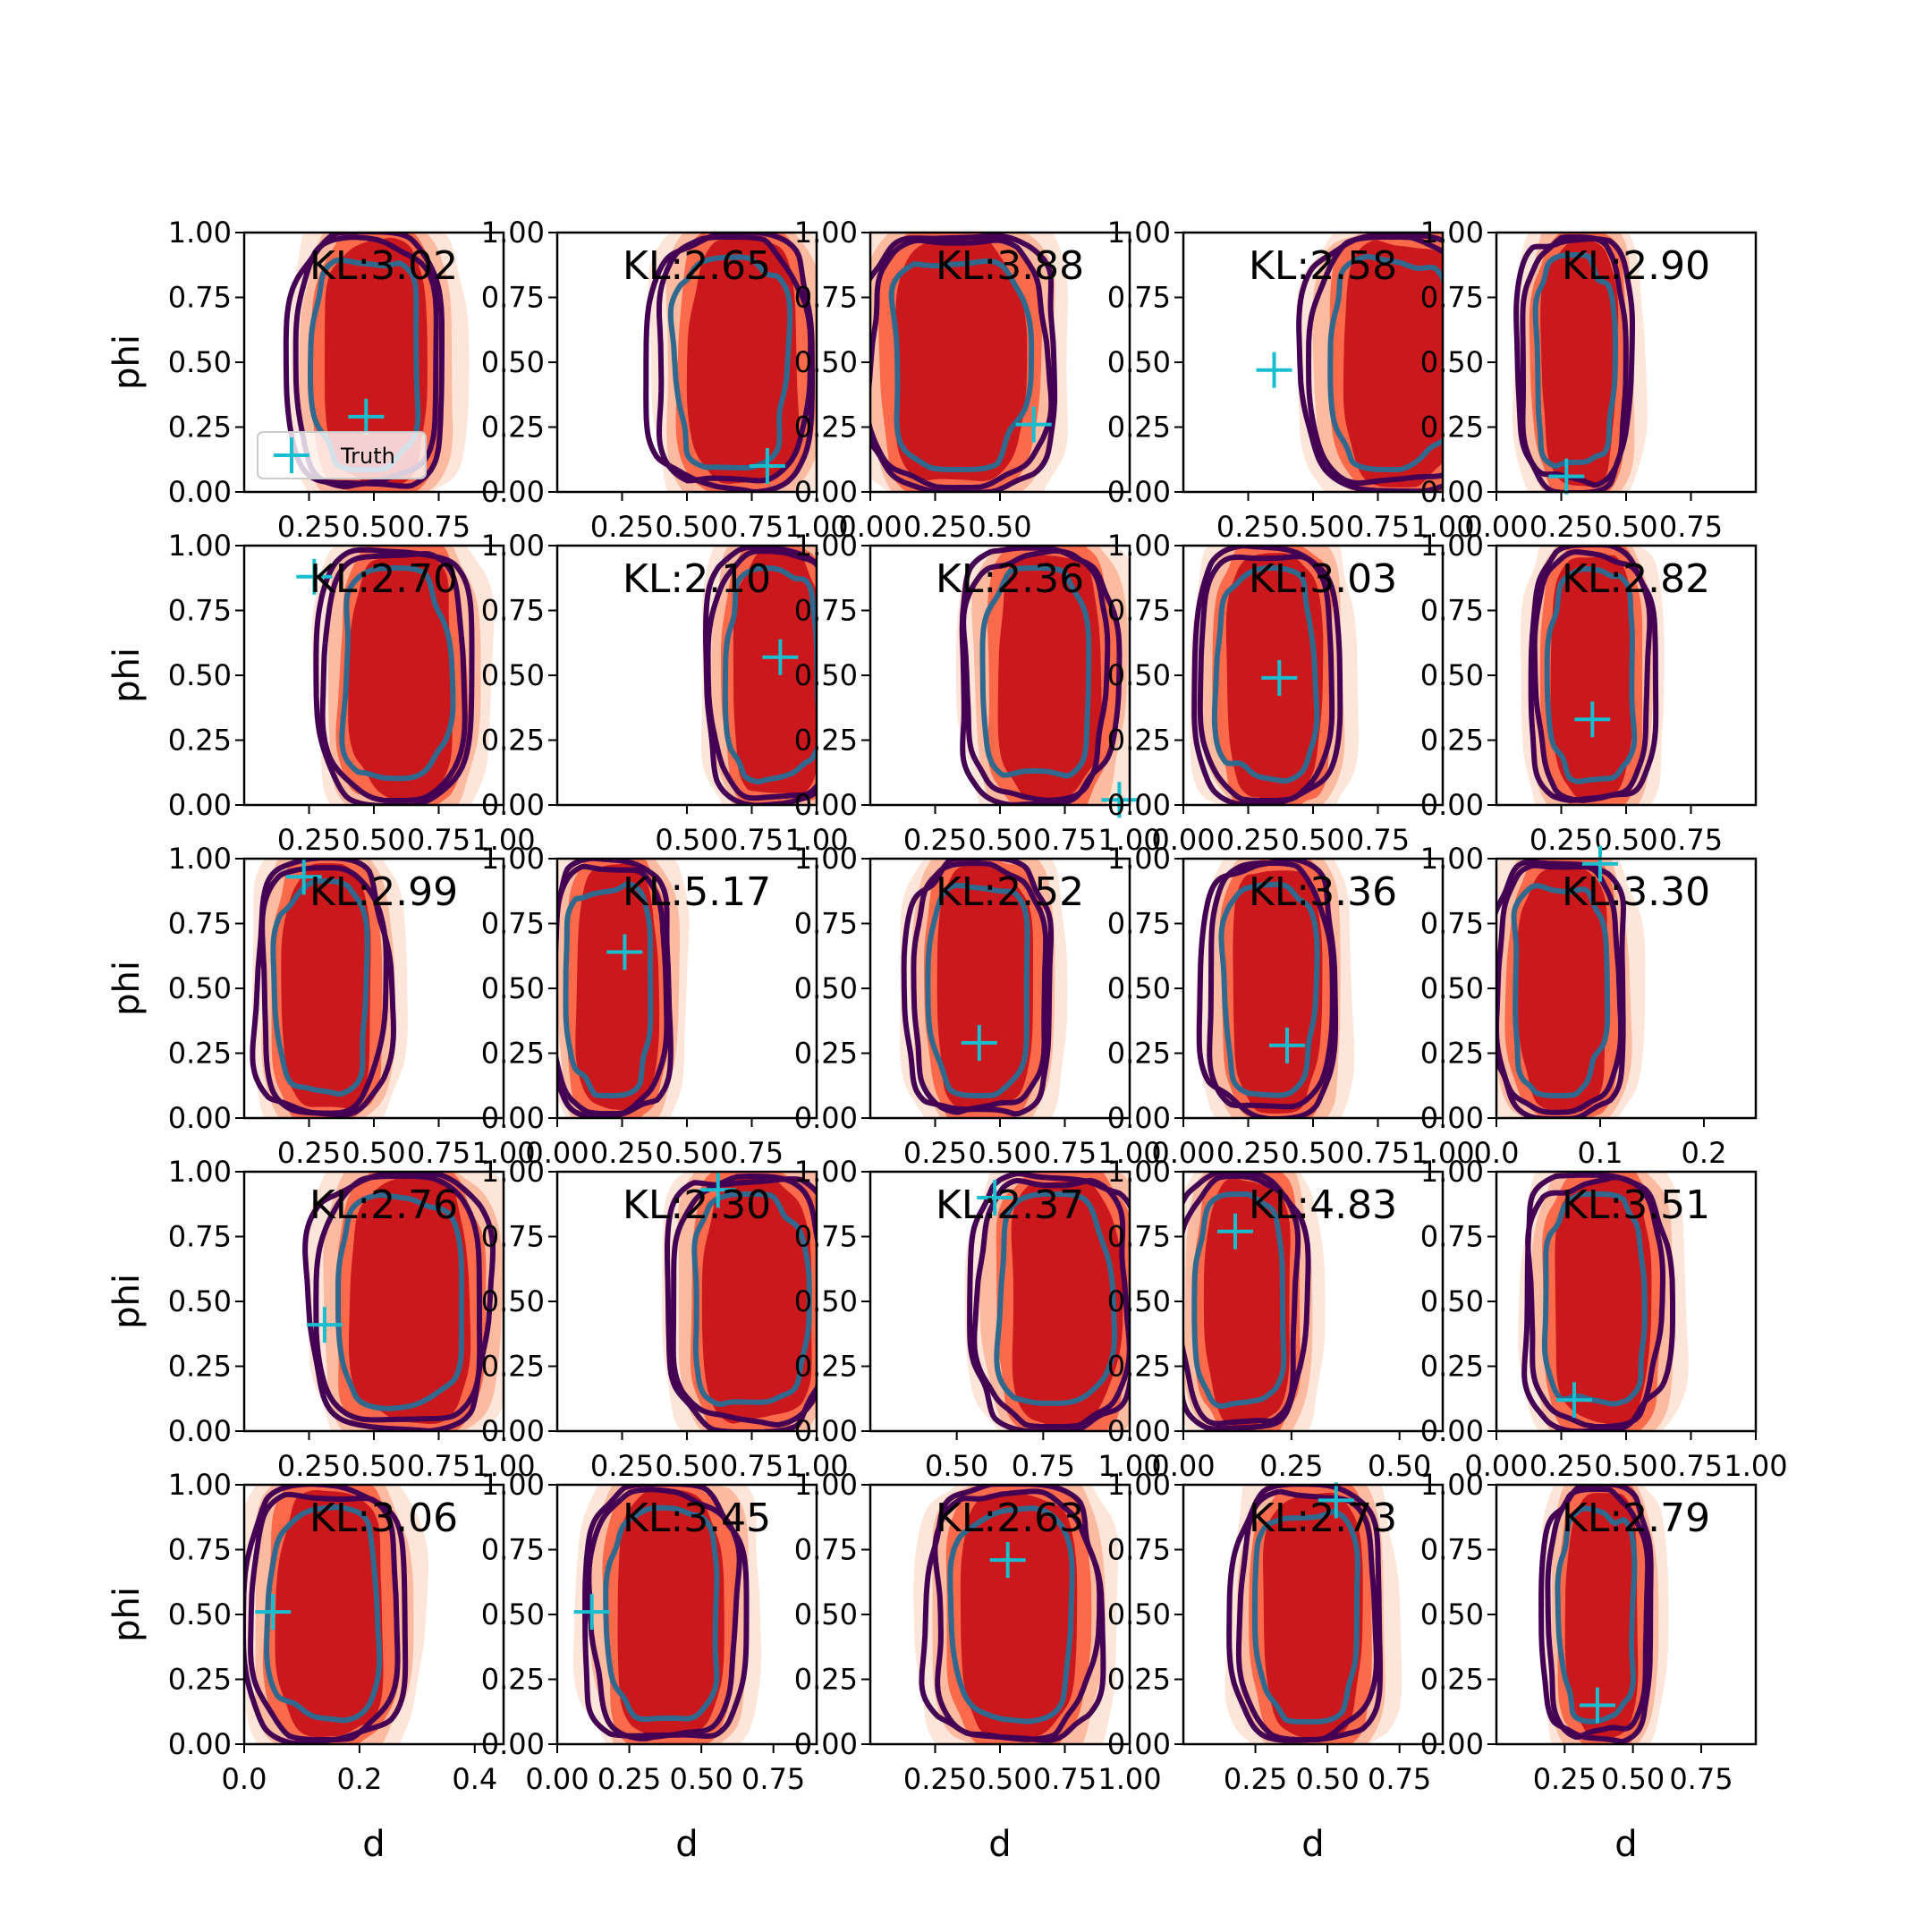 This screenshot has height=1932, width=1932. Describe the element at coordinates (1010, 266) in the screenshot. I see `kl-annotation: KL:3.88` at that location.